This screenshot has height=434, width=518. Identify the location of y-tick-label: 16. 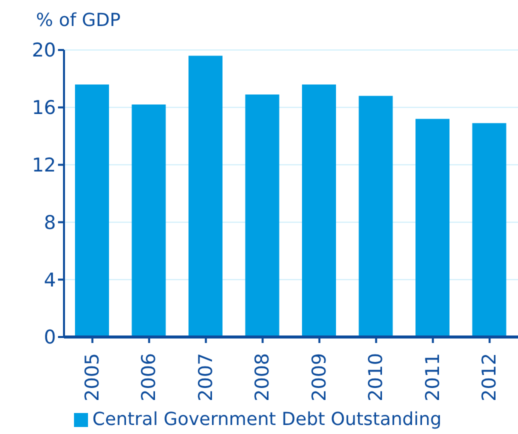
(44, 108).